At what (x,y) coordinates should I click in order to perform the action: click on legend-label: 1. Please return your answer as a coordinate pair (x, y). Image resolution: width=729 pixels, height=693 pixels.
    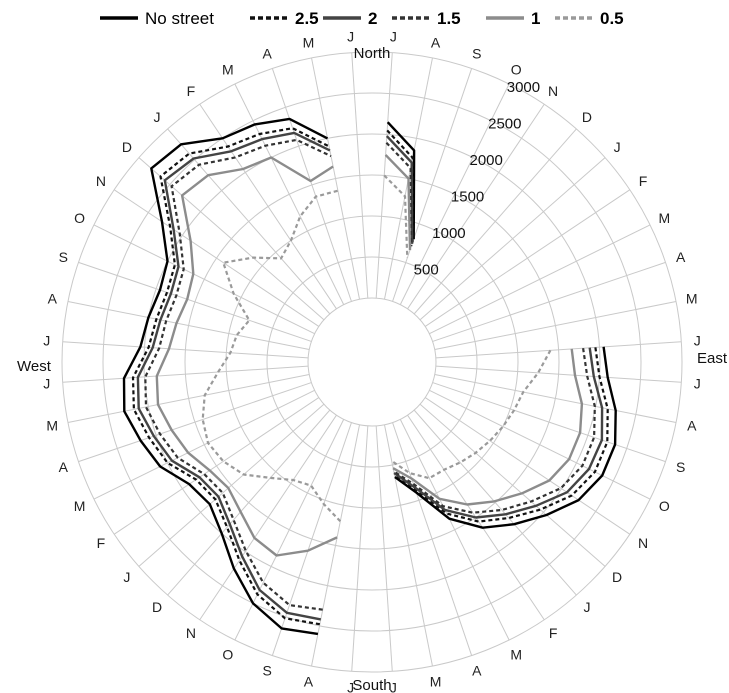
    Looking at the image, I should click on (535, 18).